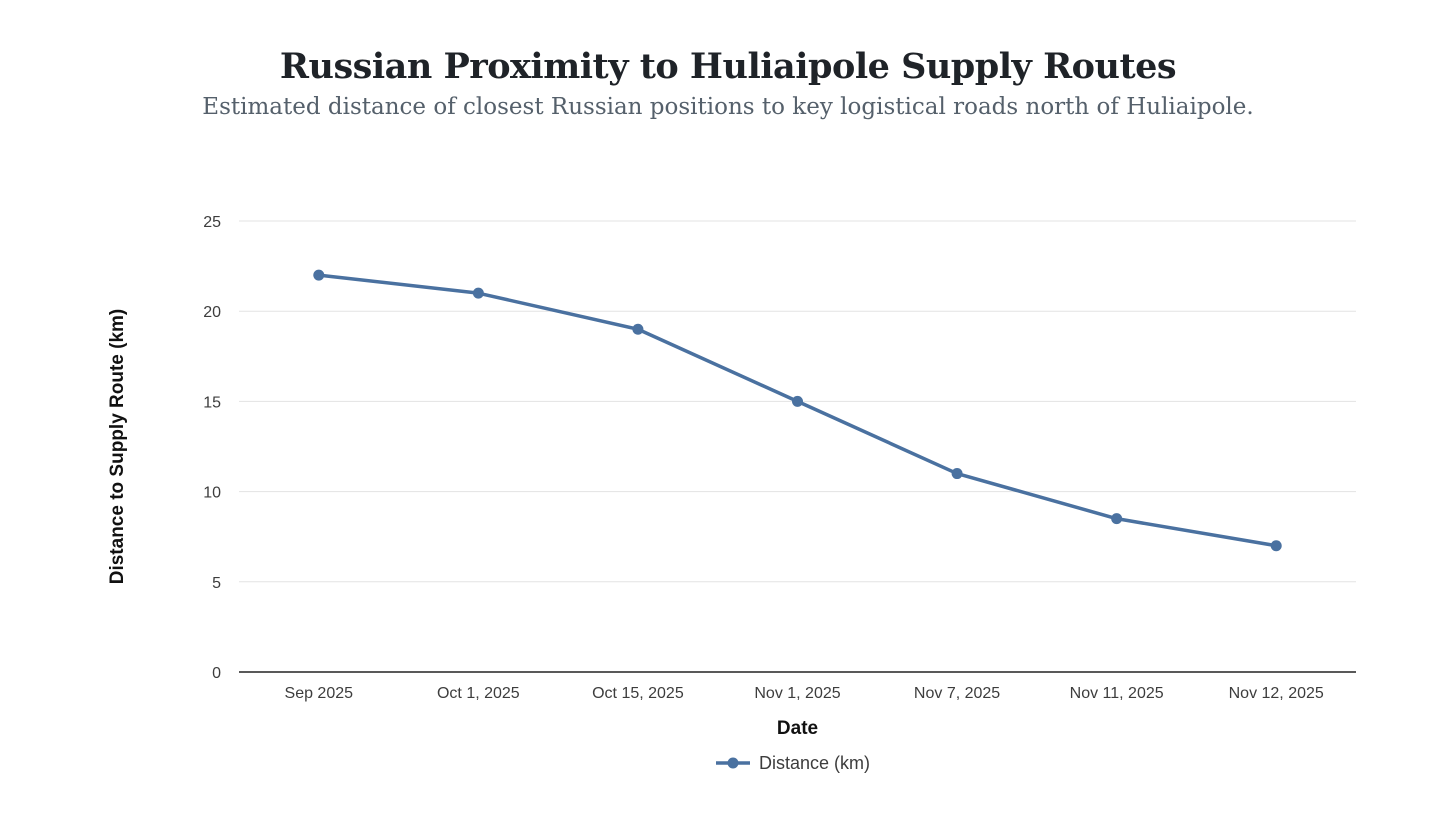 This screenshot has width=1456, height=819. I want to click on legend: Distance (km), so click(793, 763).